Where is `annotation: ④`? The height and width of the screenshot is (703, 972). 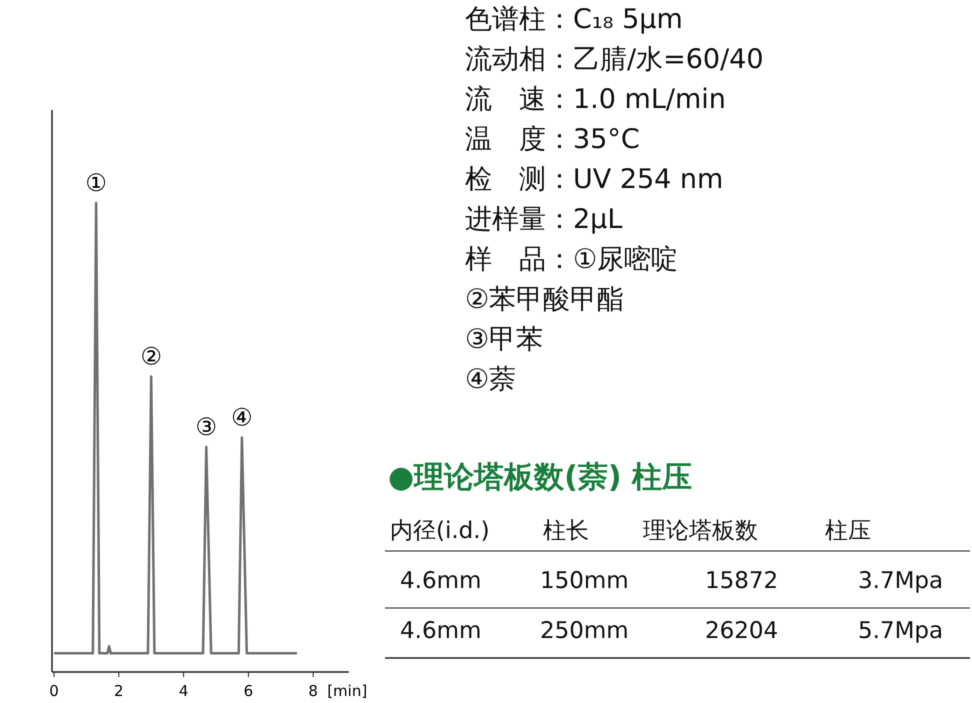
annotation: ④ is located at coordinates (242, 418).